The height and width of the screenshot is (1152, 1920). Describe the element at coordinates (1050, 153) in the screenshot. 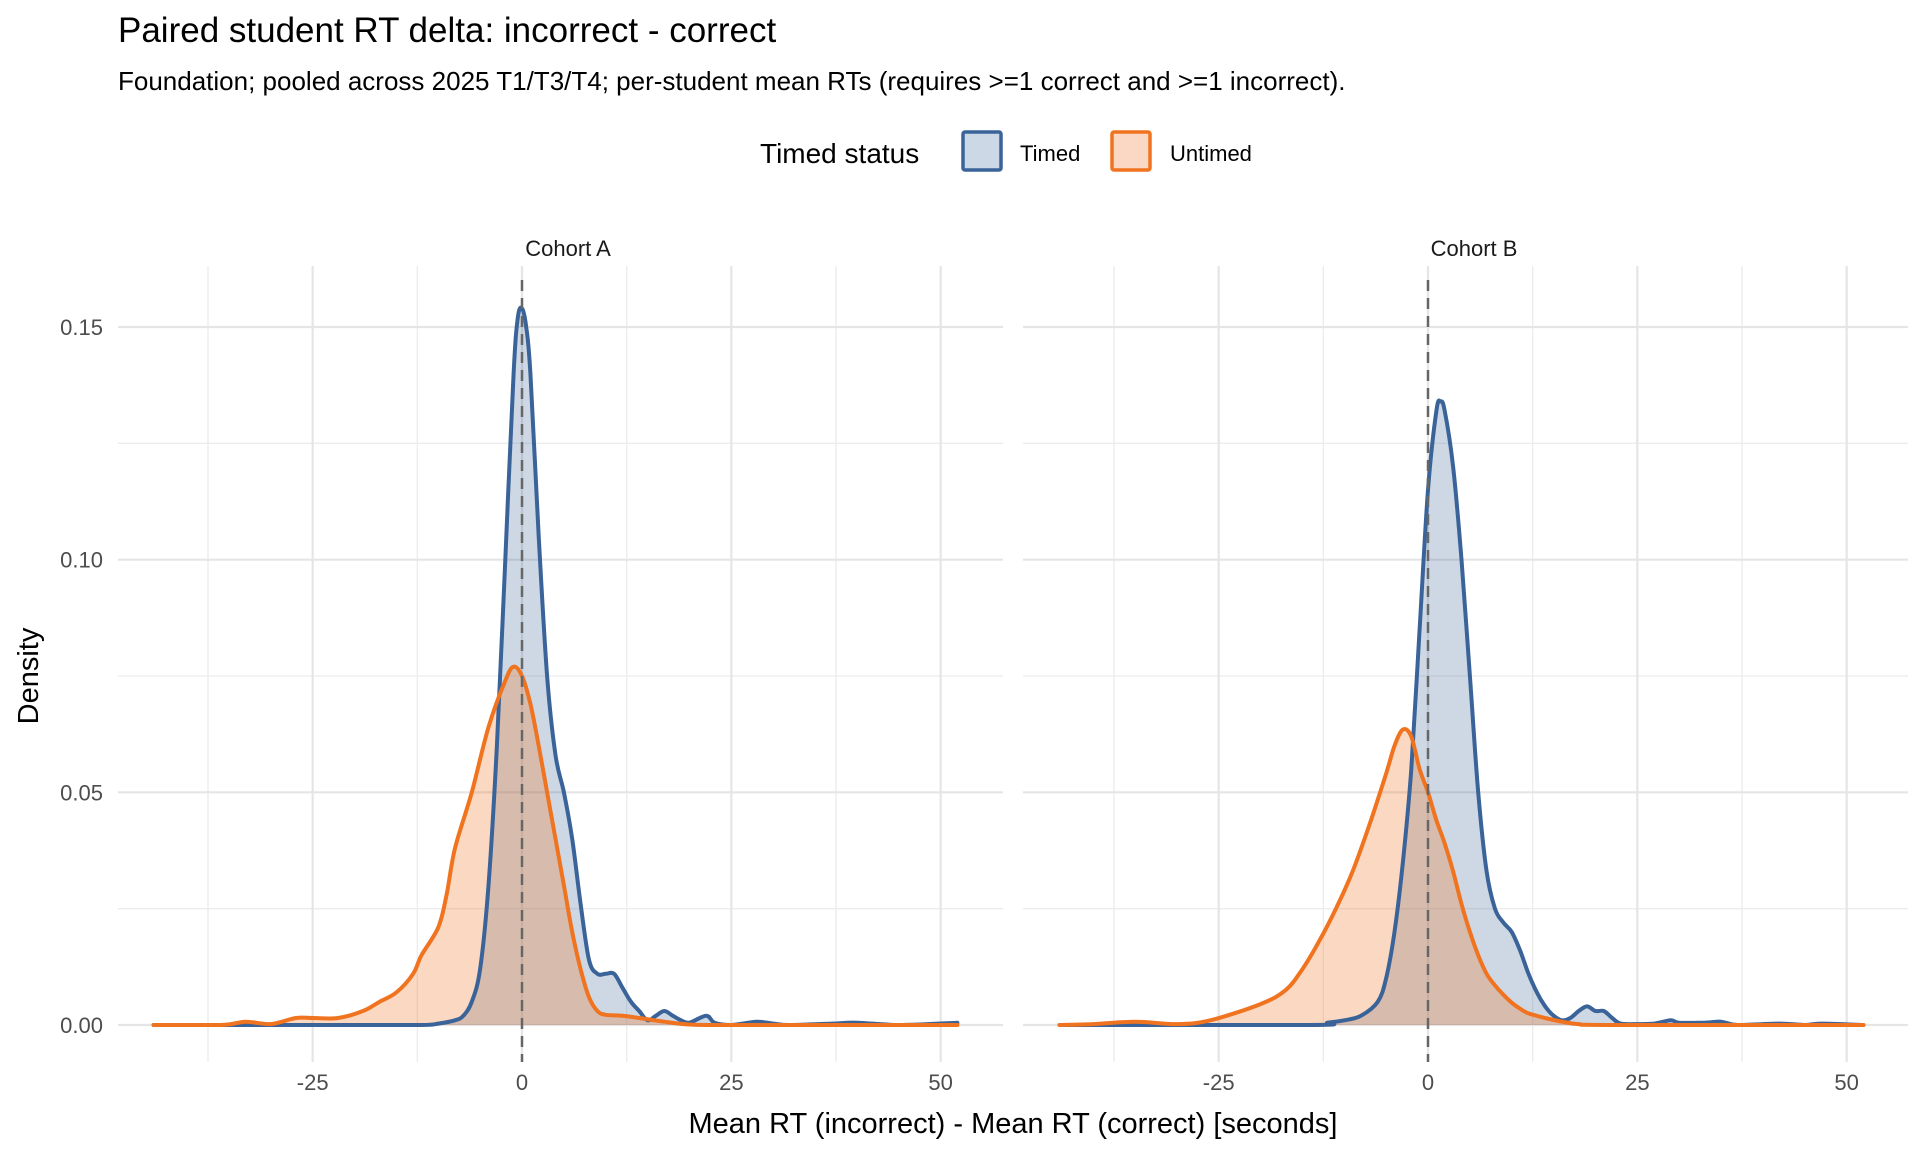

I see `legend-label-timed: Timed` at that location.